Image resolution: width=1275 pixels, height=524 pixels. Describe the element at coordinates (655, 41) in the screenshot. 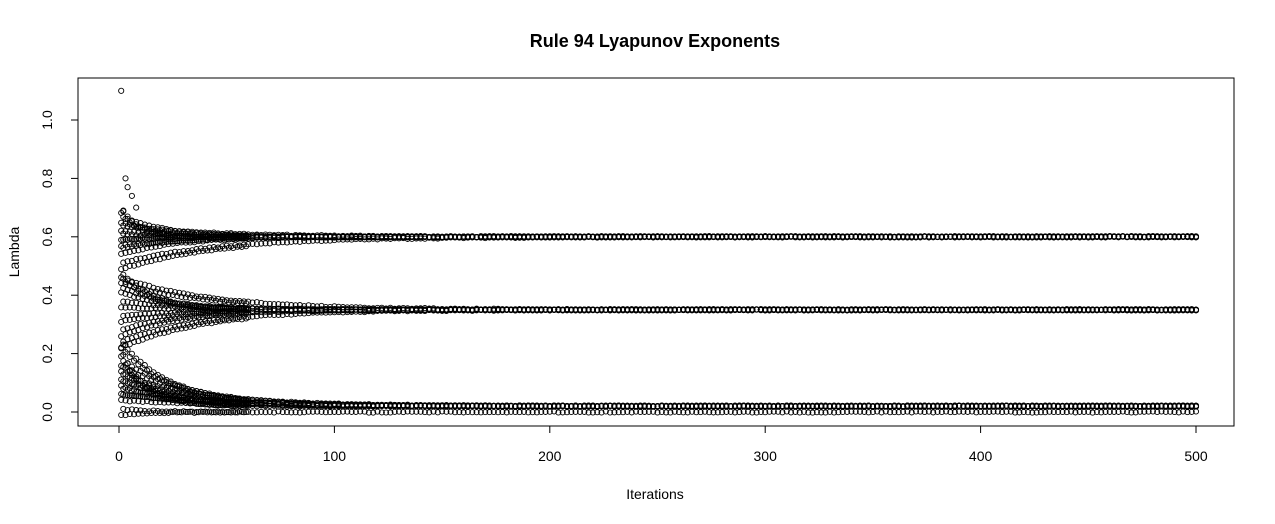

I see `chart-title: Rule 94 Lyapunov Exponents` at that location.